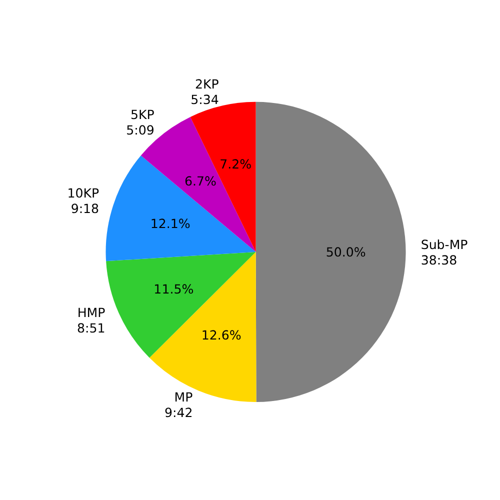 The image size is (500, 500). Describe the element at coordinates (140, 122) in the screenshot. I see `slice-label: 5KP 5:09` at that location.